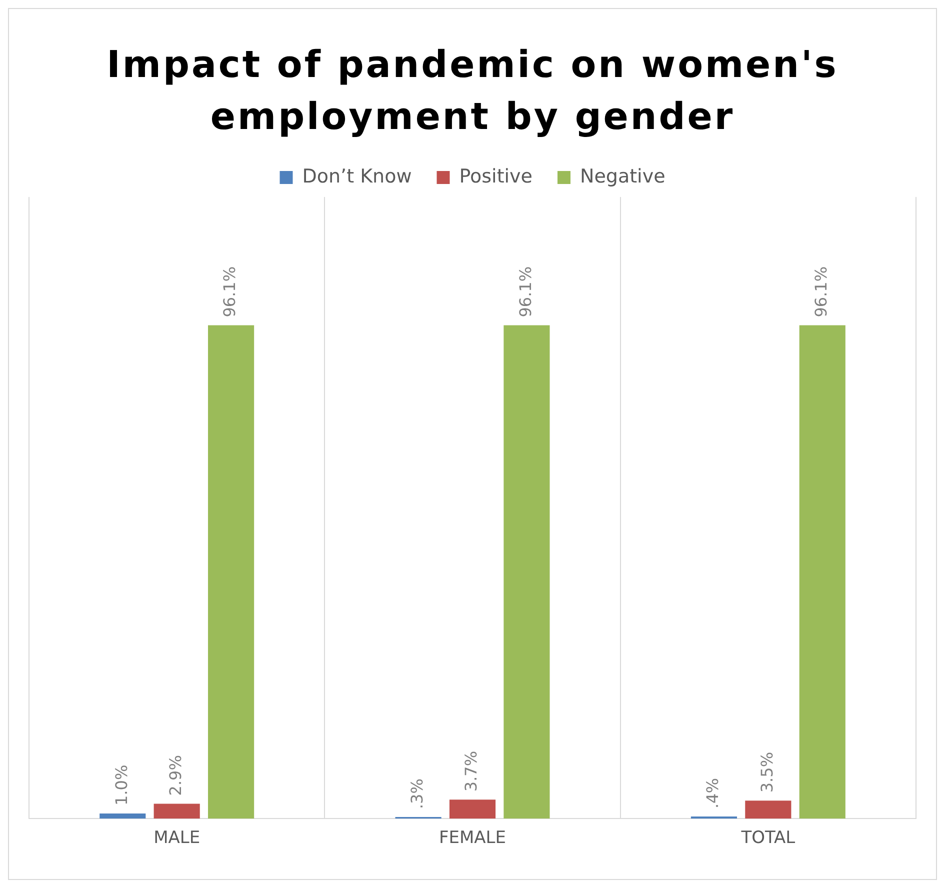 This screenshot has height=888, width=945. Describe the element at coordinates (623, 176) in the screenshot. I see `legend-label: Negative` at that location.